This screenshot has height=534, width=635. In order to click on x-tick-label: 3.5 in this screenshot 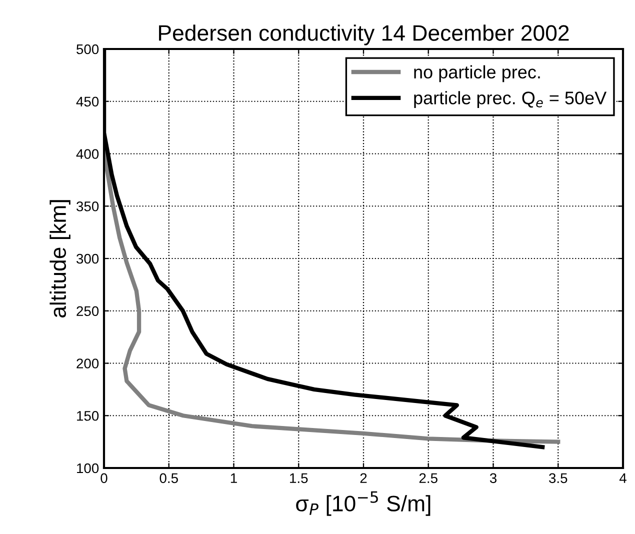, I will do `click(558, 478)`.